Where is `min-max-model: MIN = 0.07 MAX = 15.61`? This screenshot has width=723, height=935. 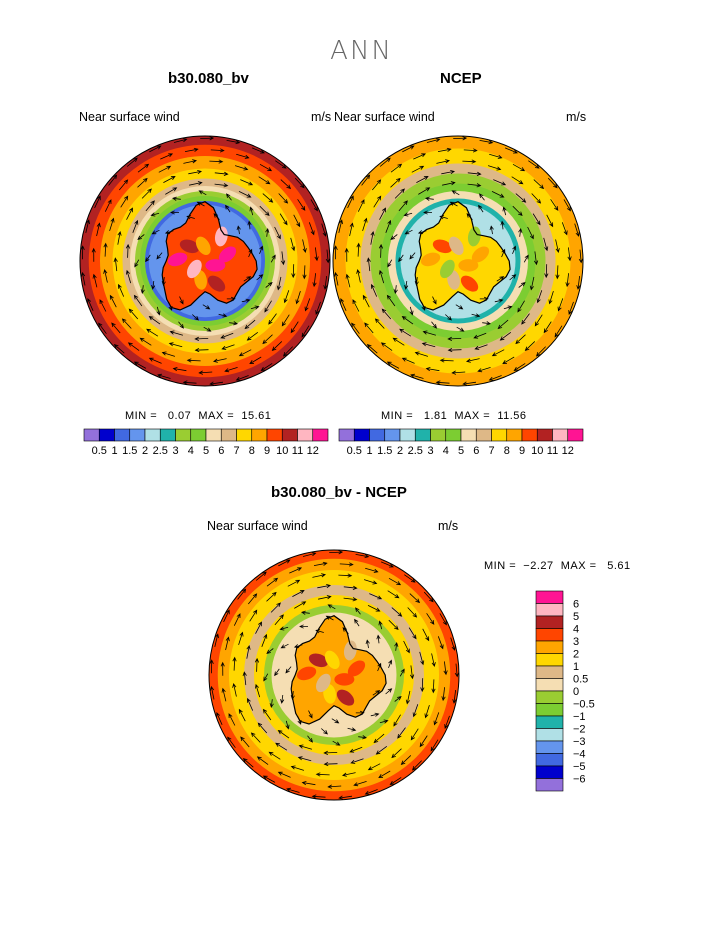 min-max-model: MIN = 0.07 MAX = 15.61 is located at coordinates (198, 416).